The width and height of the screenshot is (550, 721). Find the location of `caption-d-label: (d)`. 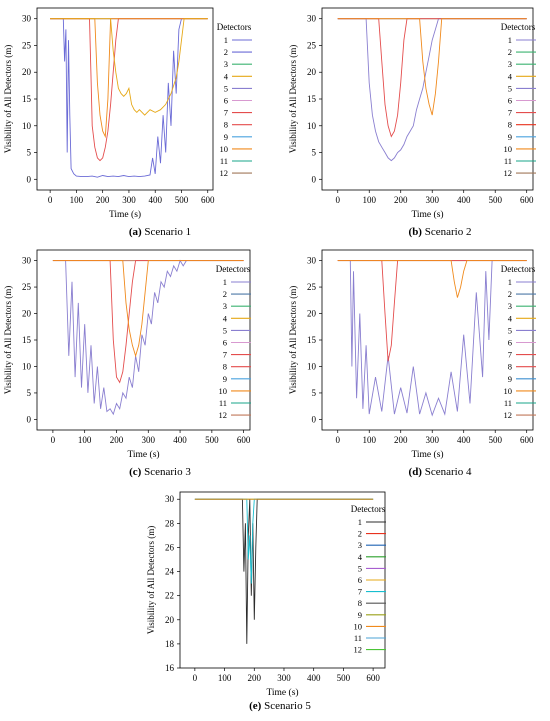

caption-d-label: (d) is located at coordinates (415, 472).